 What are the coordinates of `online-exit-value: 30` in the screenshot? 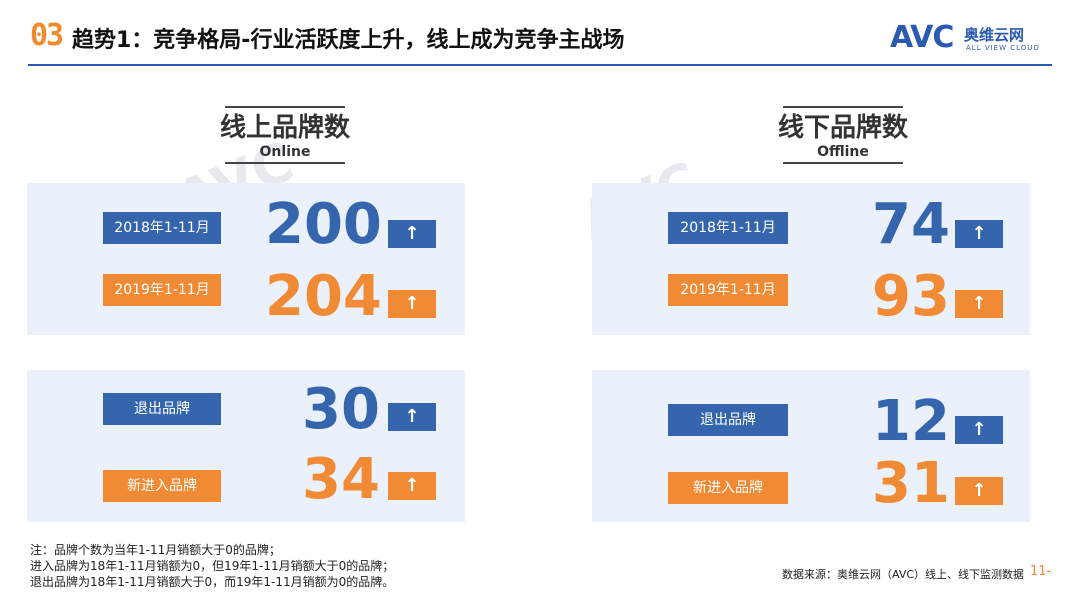 It's located at (341, 409).